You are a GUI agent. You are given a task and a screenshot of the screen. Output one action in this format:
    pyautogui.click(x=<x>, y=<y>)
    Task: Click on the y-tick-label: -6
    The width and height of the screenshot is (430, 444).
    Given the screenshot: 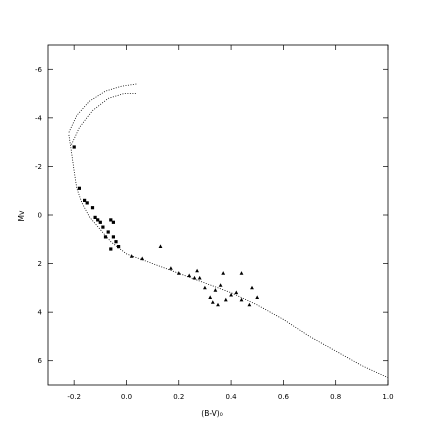 What is the action you would take?
    pyautogui.click(x=39, y=70)
    